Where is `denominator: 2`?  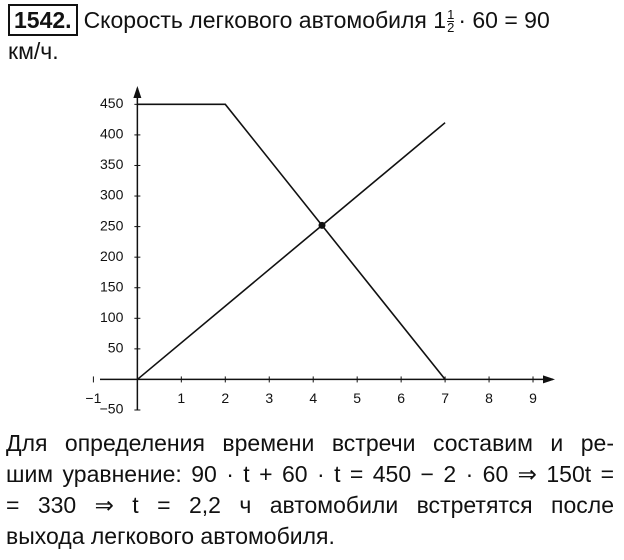 denominator: 2 is located at coordinates (451, 28).